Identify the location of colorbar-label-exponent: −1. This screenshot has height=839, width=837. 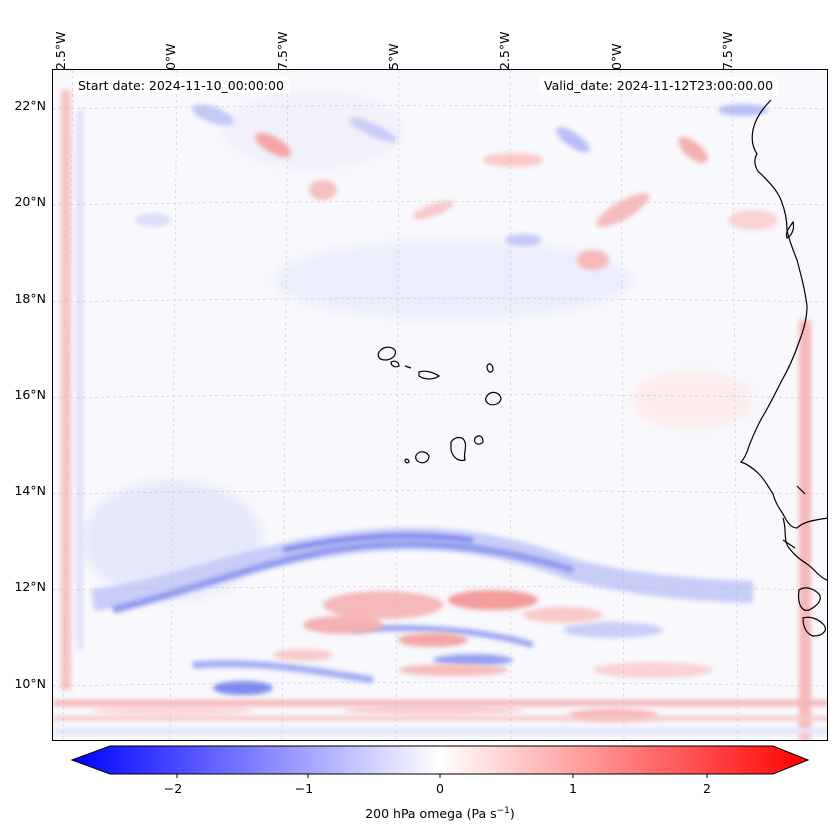
(503, 811).